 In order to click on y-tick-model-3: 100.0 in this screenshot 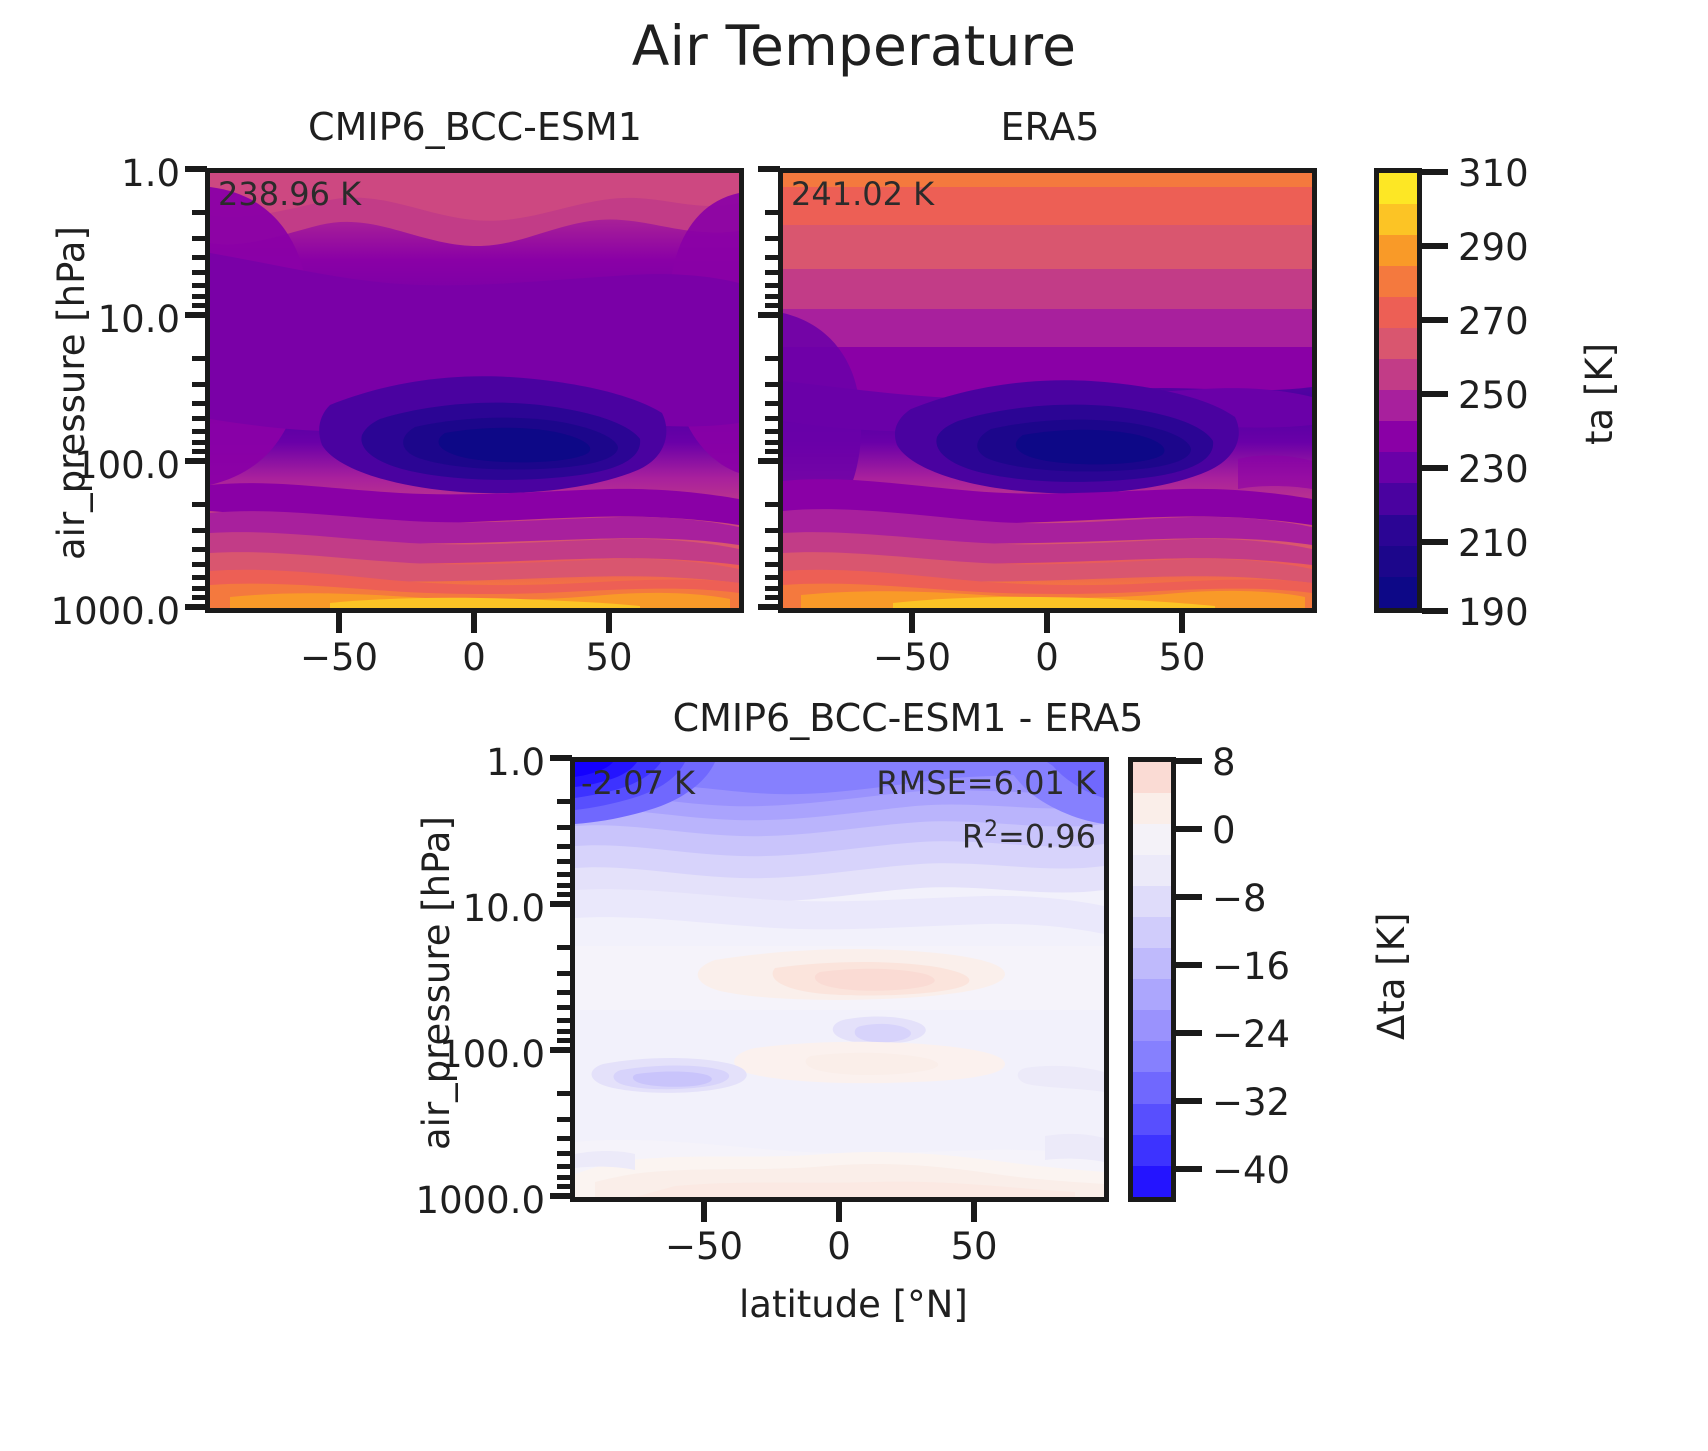, I will do `click(127, 465)`.